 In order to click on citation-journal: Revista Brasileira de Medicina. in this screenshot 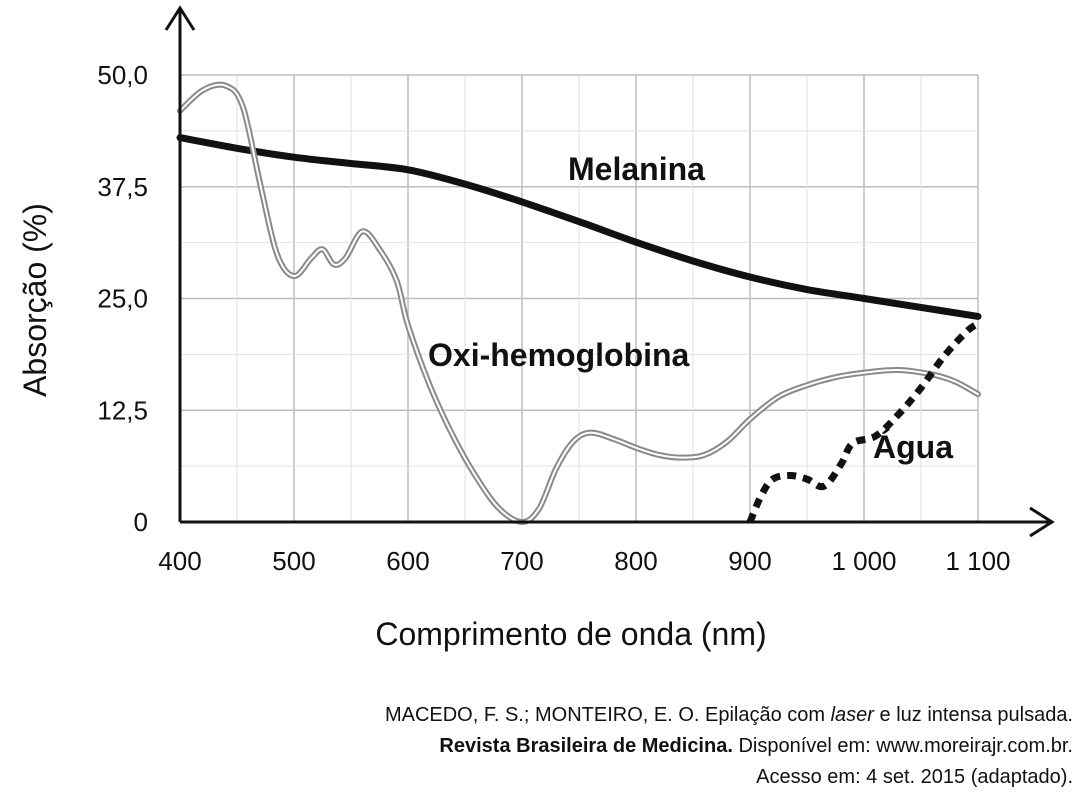, I will do `click(586, 746)`.